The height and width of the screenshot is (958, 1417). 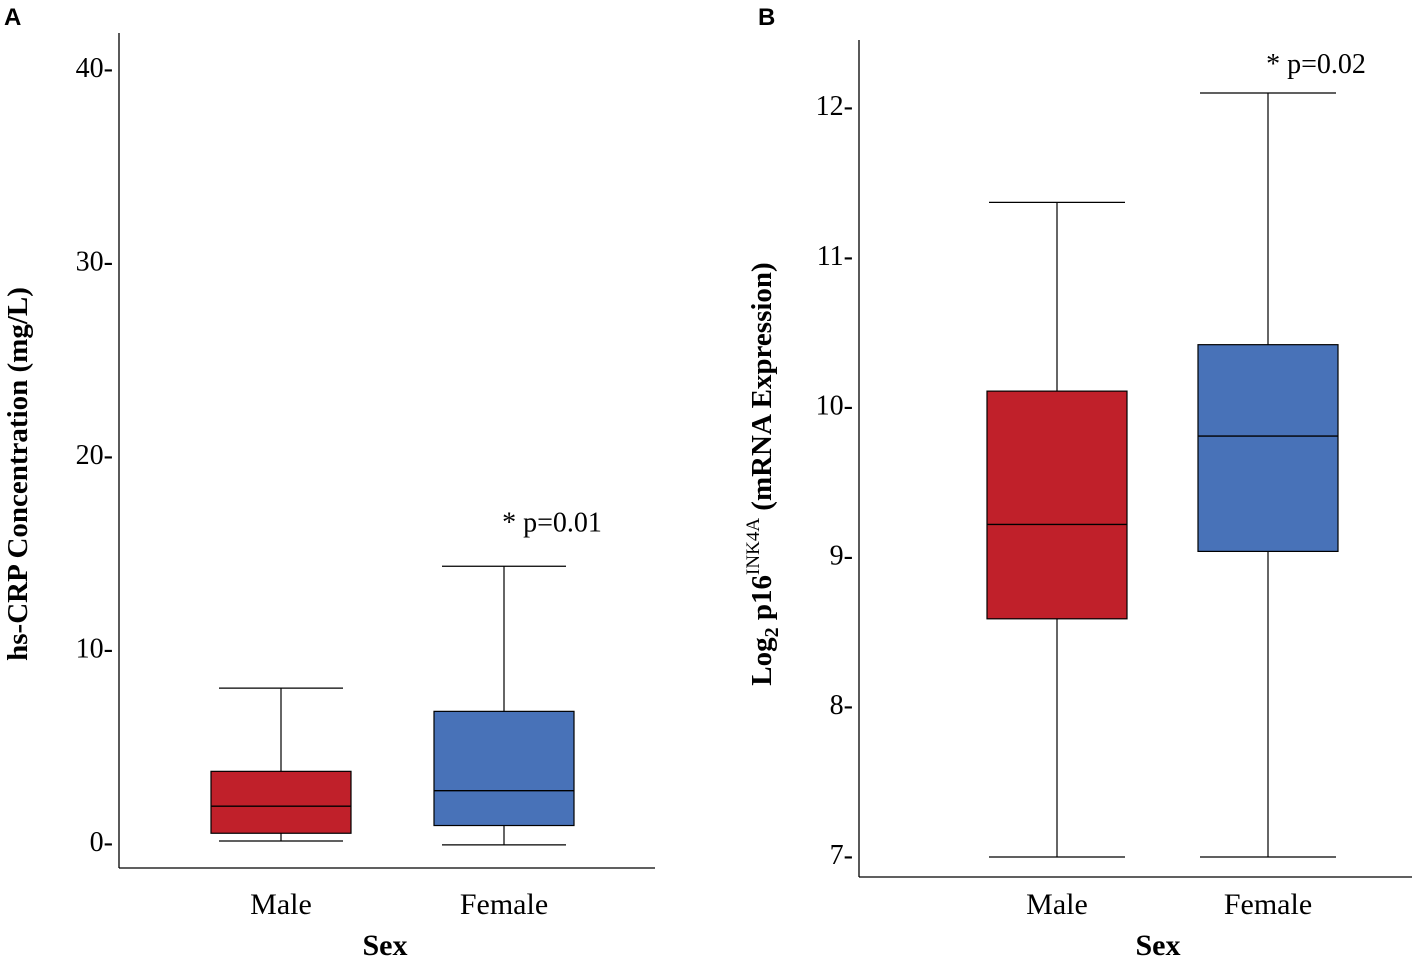 I want to click on x-axis-title-b: Sex, so click(x=1158, y=943).